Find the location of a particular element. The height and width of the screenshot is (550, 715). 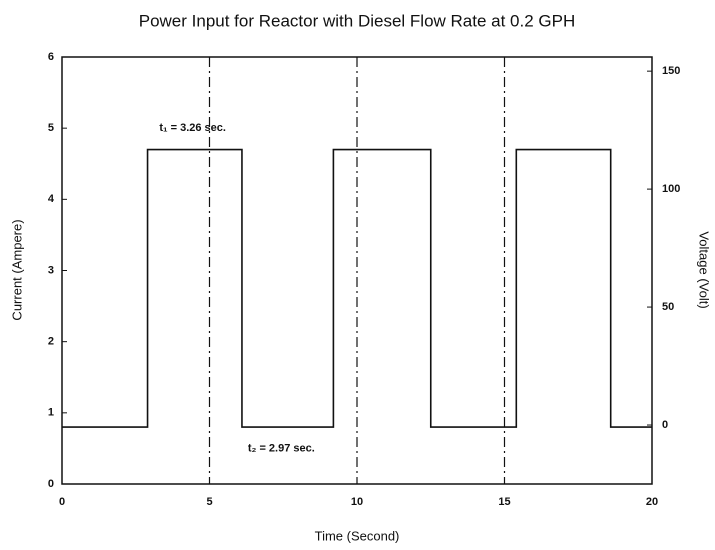

y-tick-label: 0 is located at coordinates (51, 484).